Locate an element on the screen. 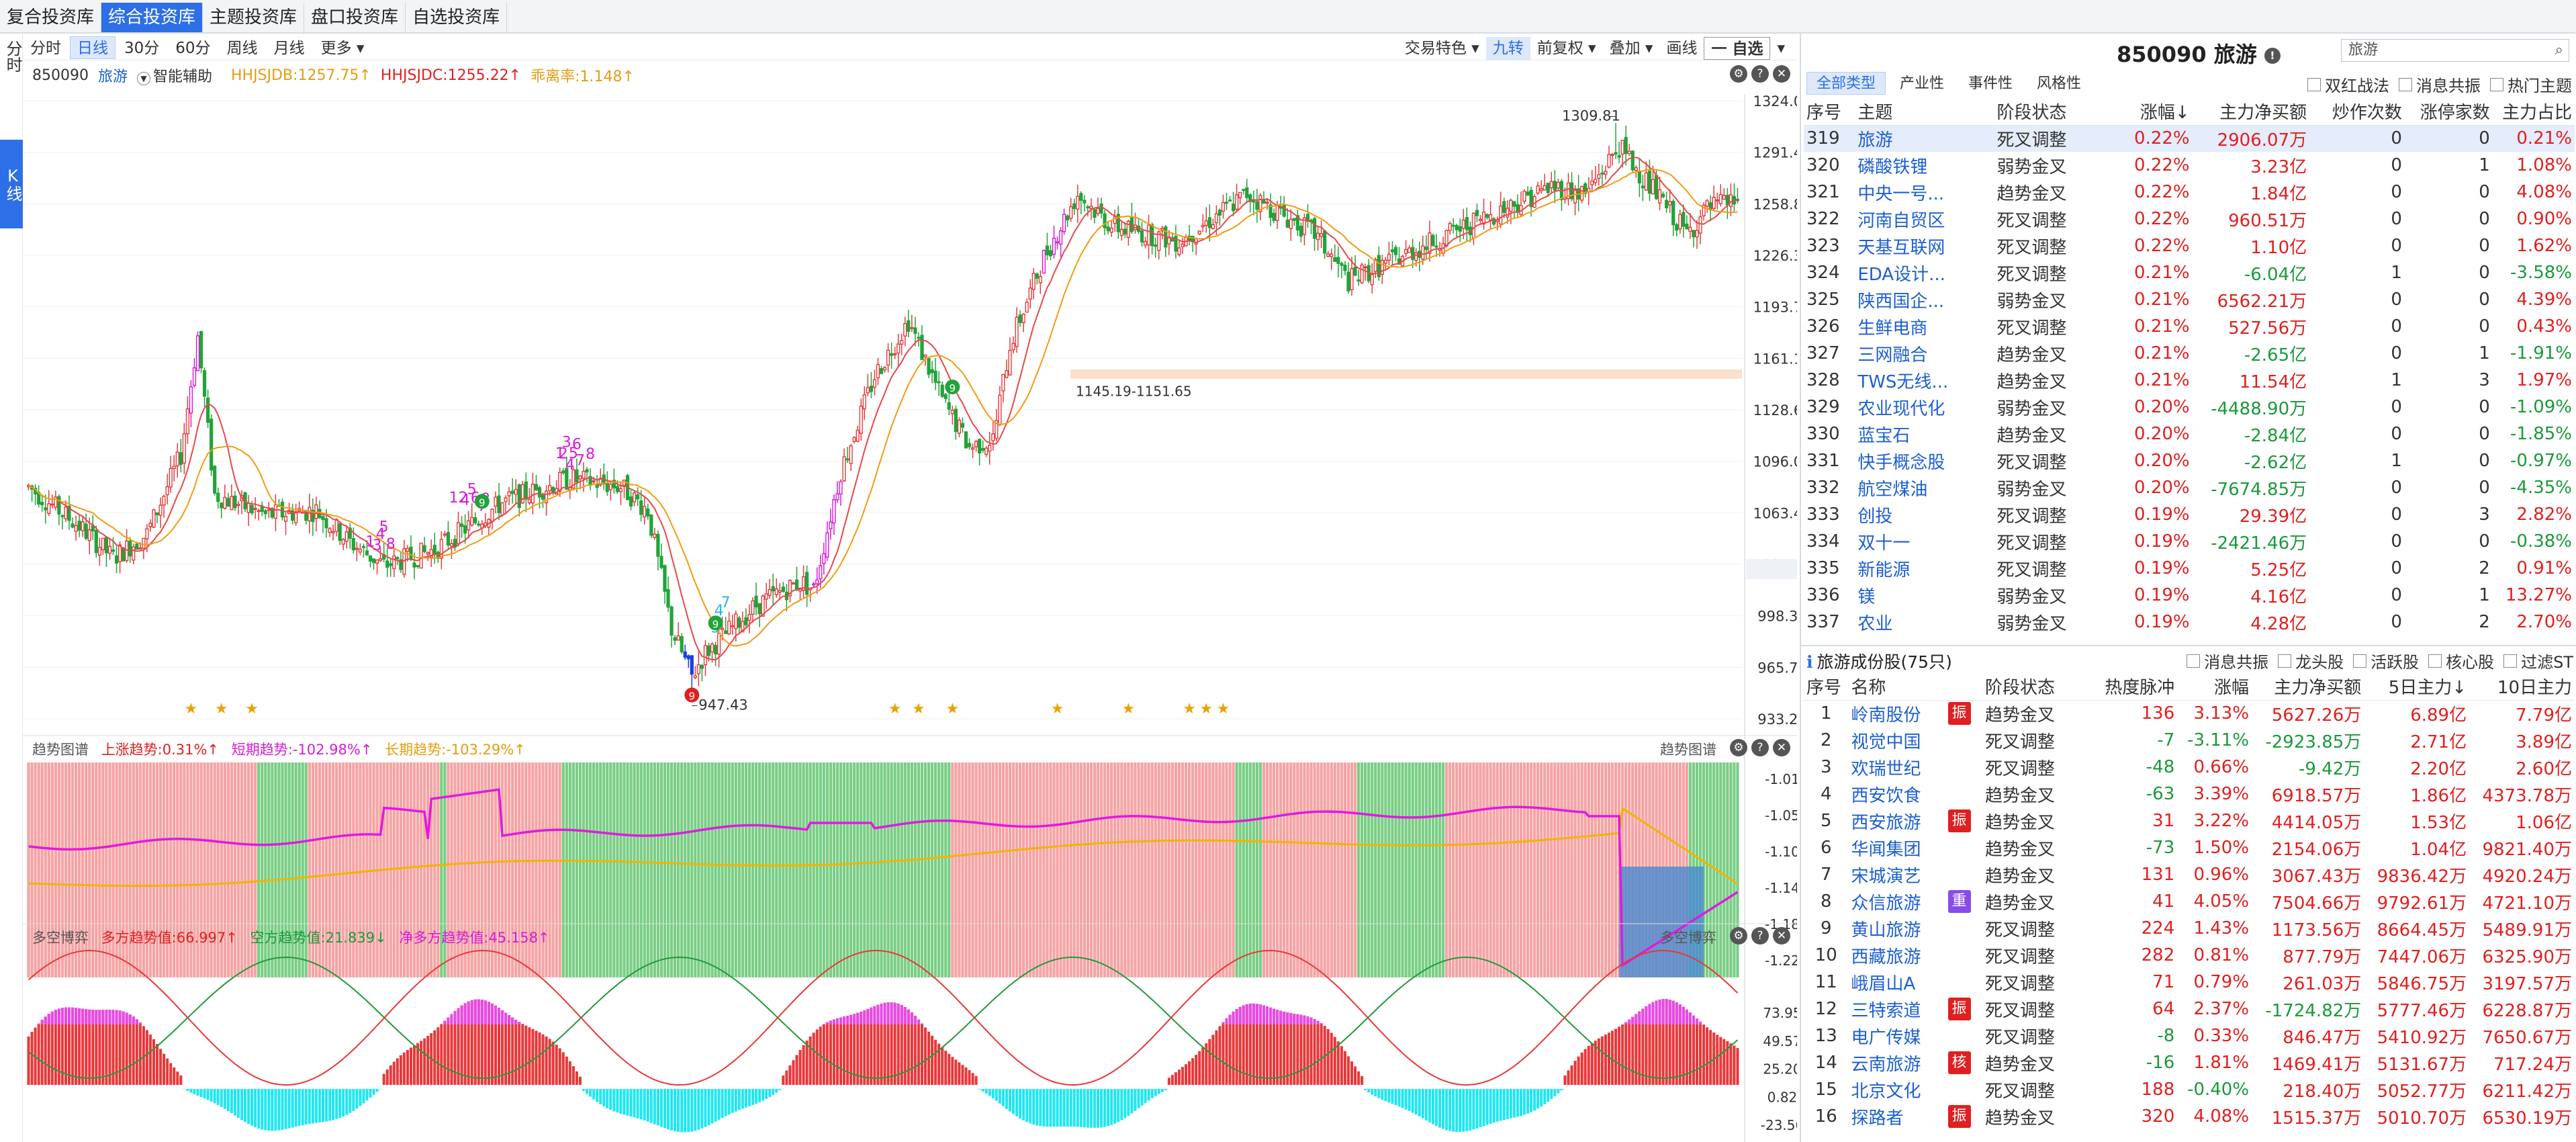  period-button-5: 月线 is located at coordinates (289, 48).